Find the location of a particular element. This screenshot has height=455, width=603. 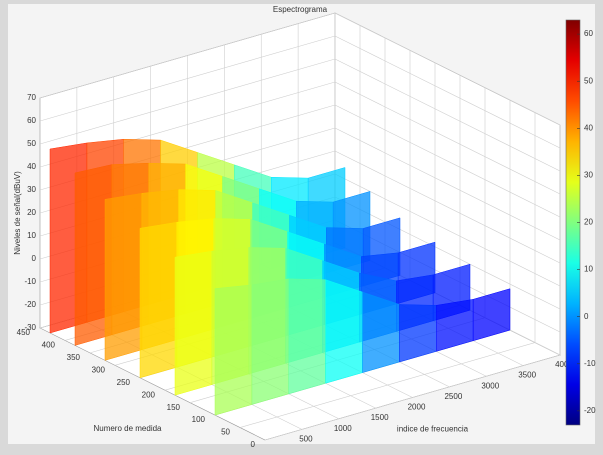

z-tick-label: -10 is located at coordinates (30, 281).